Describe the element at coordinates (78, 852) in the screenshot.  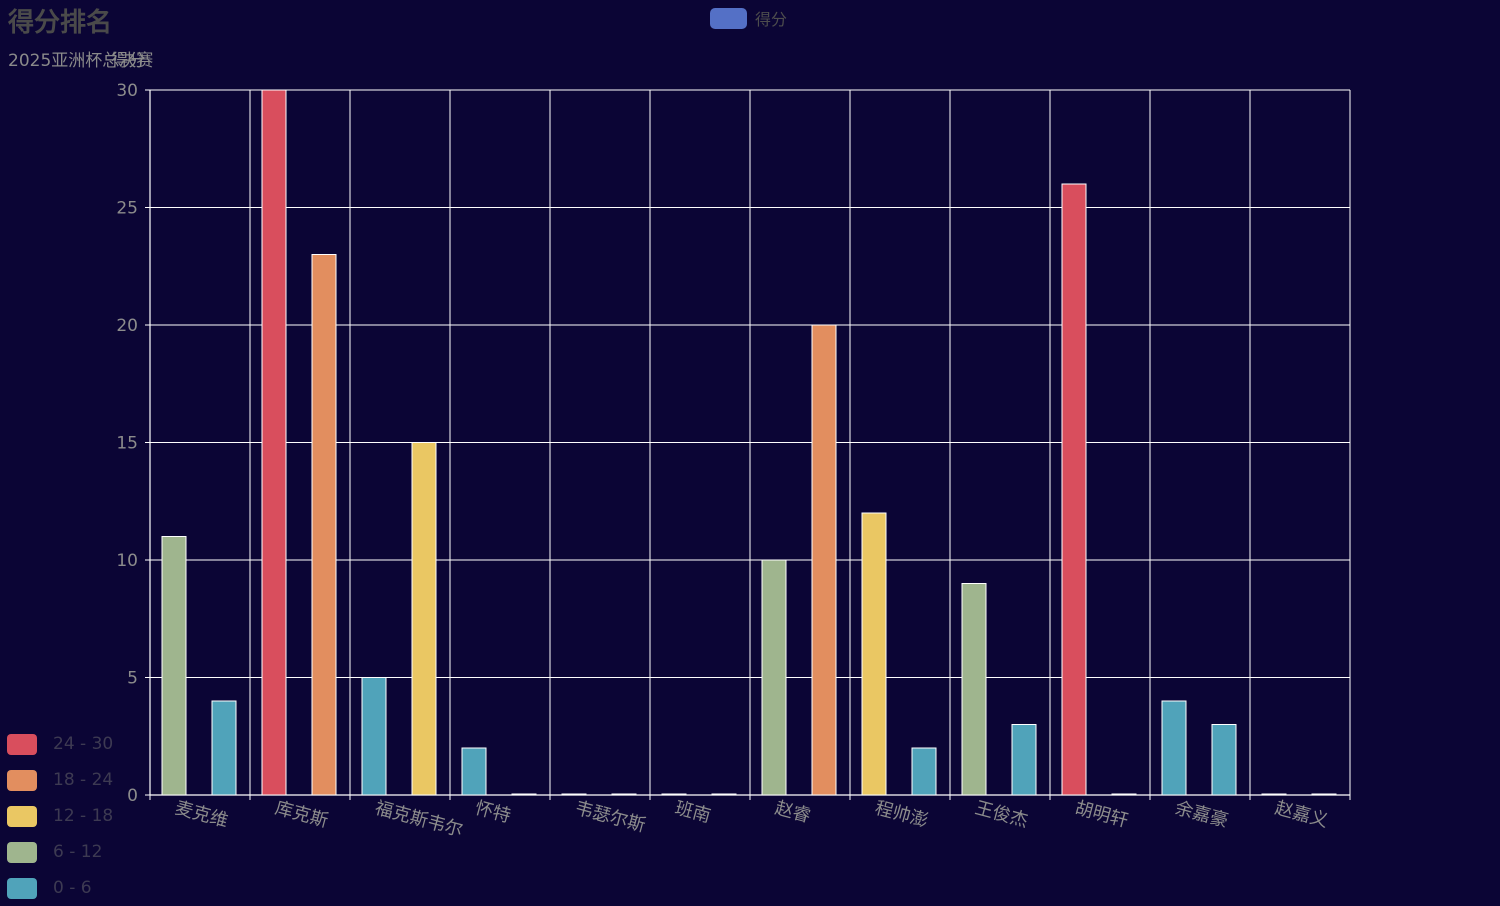
I see `visual-map-label: 6 - 12` at that location.